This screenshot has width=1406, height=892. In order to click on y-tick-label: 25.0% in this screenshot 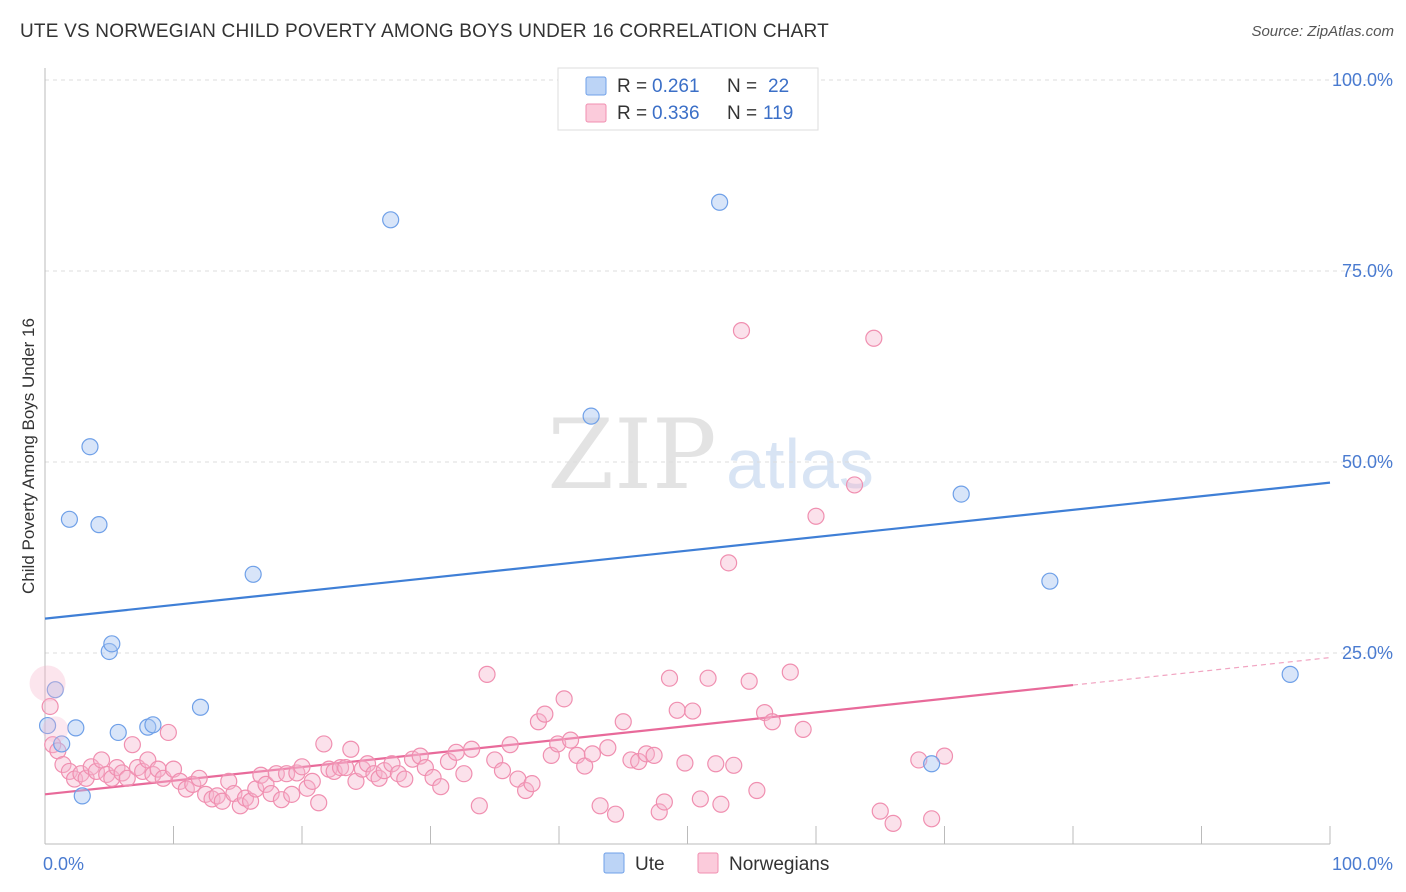, I will do `click(1367, 653)`.